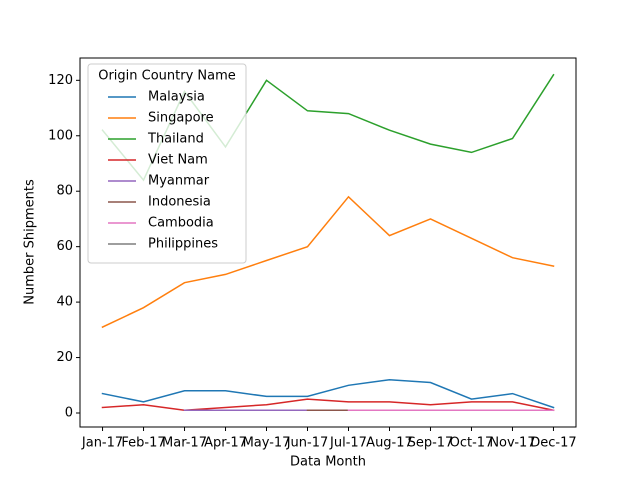 This screenshot has height=480, width=640. I want to click on legend-label: Viet Nam, so click(178, 160).